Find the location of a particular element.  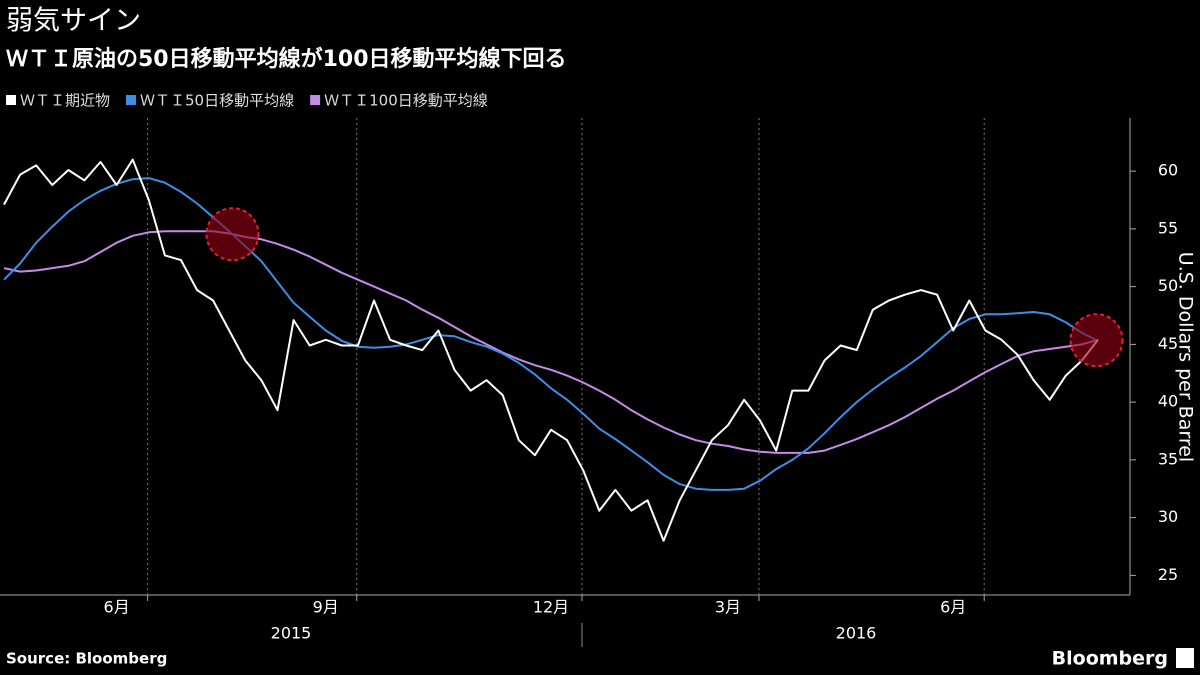

y-tick-label: 55 is located at coordinates (1168, 227).